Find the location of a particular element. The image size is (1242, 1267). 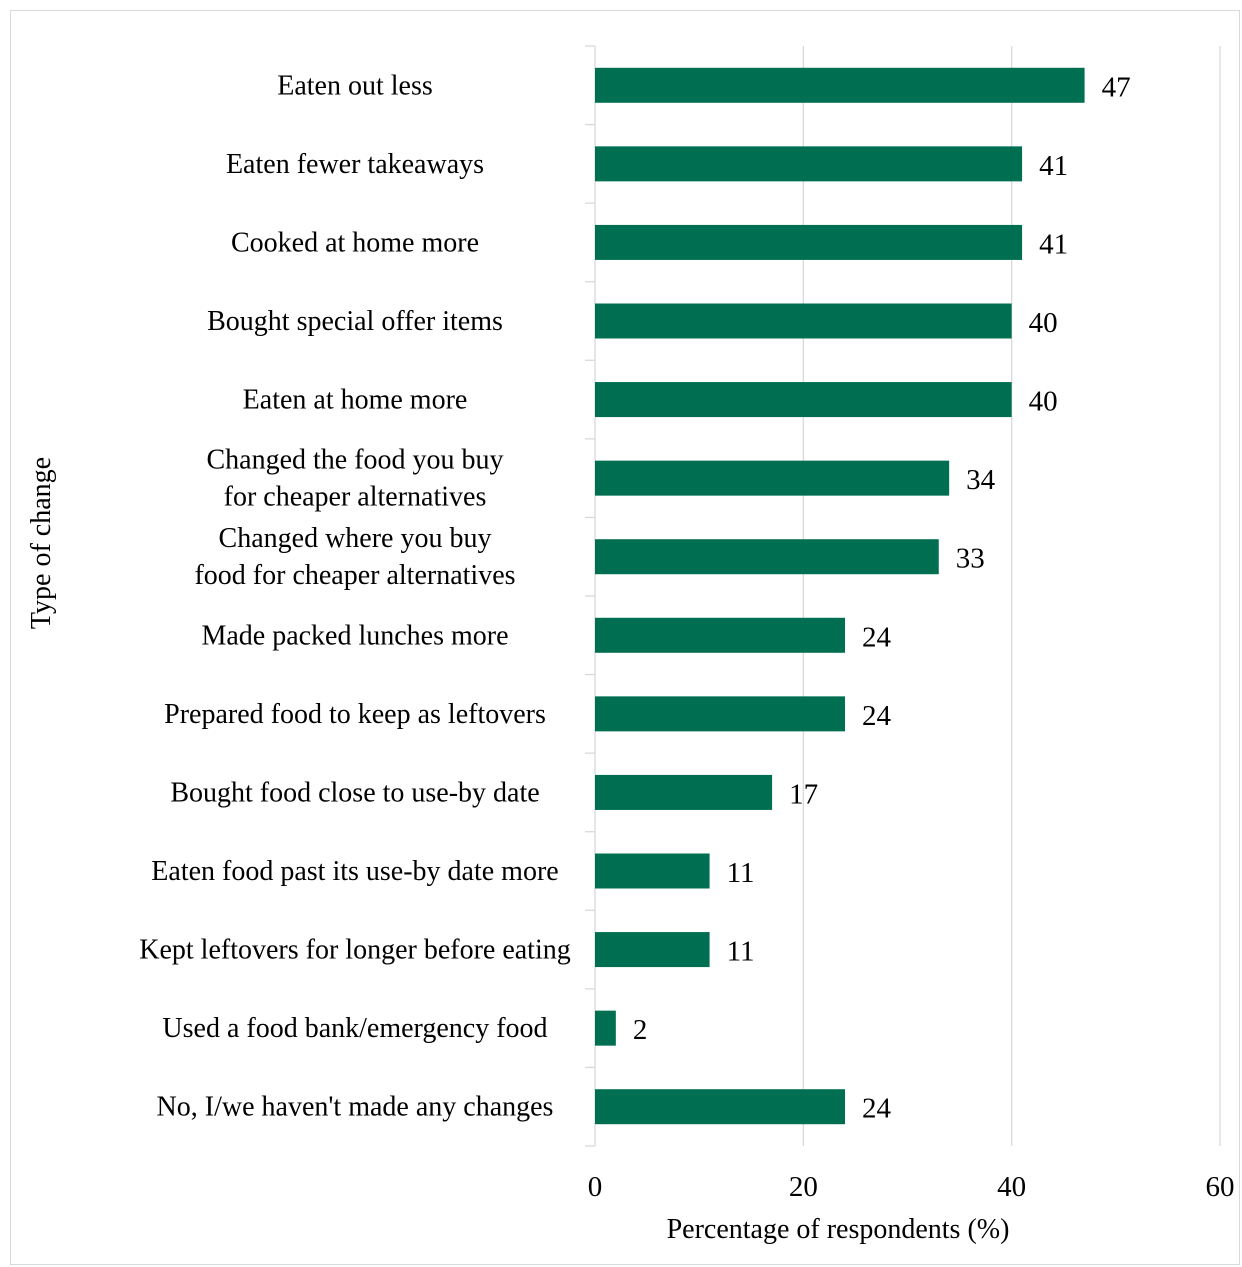

category-label: Eaten fewer takeaways is located at coordinates (355, 164).